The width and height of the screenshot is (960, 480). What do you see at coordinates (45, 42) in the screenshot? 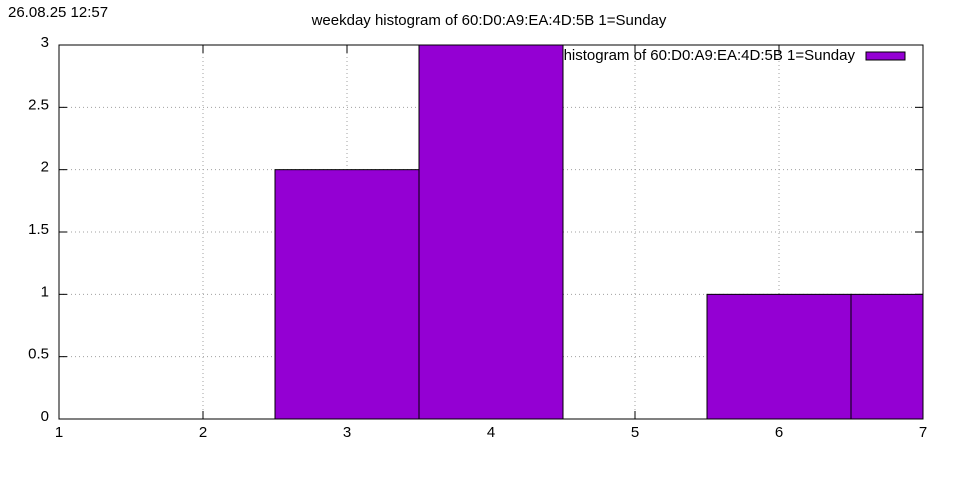
I see `y-tick-label: 3` at bounding box center [45, 42].